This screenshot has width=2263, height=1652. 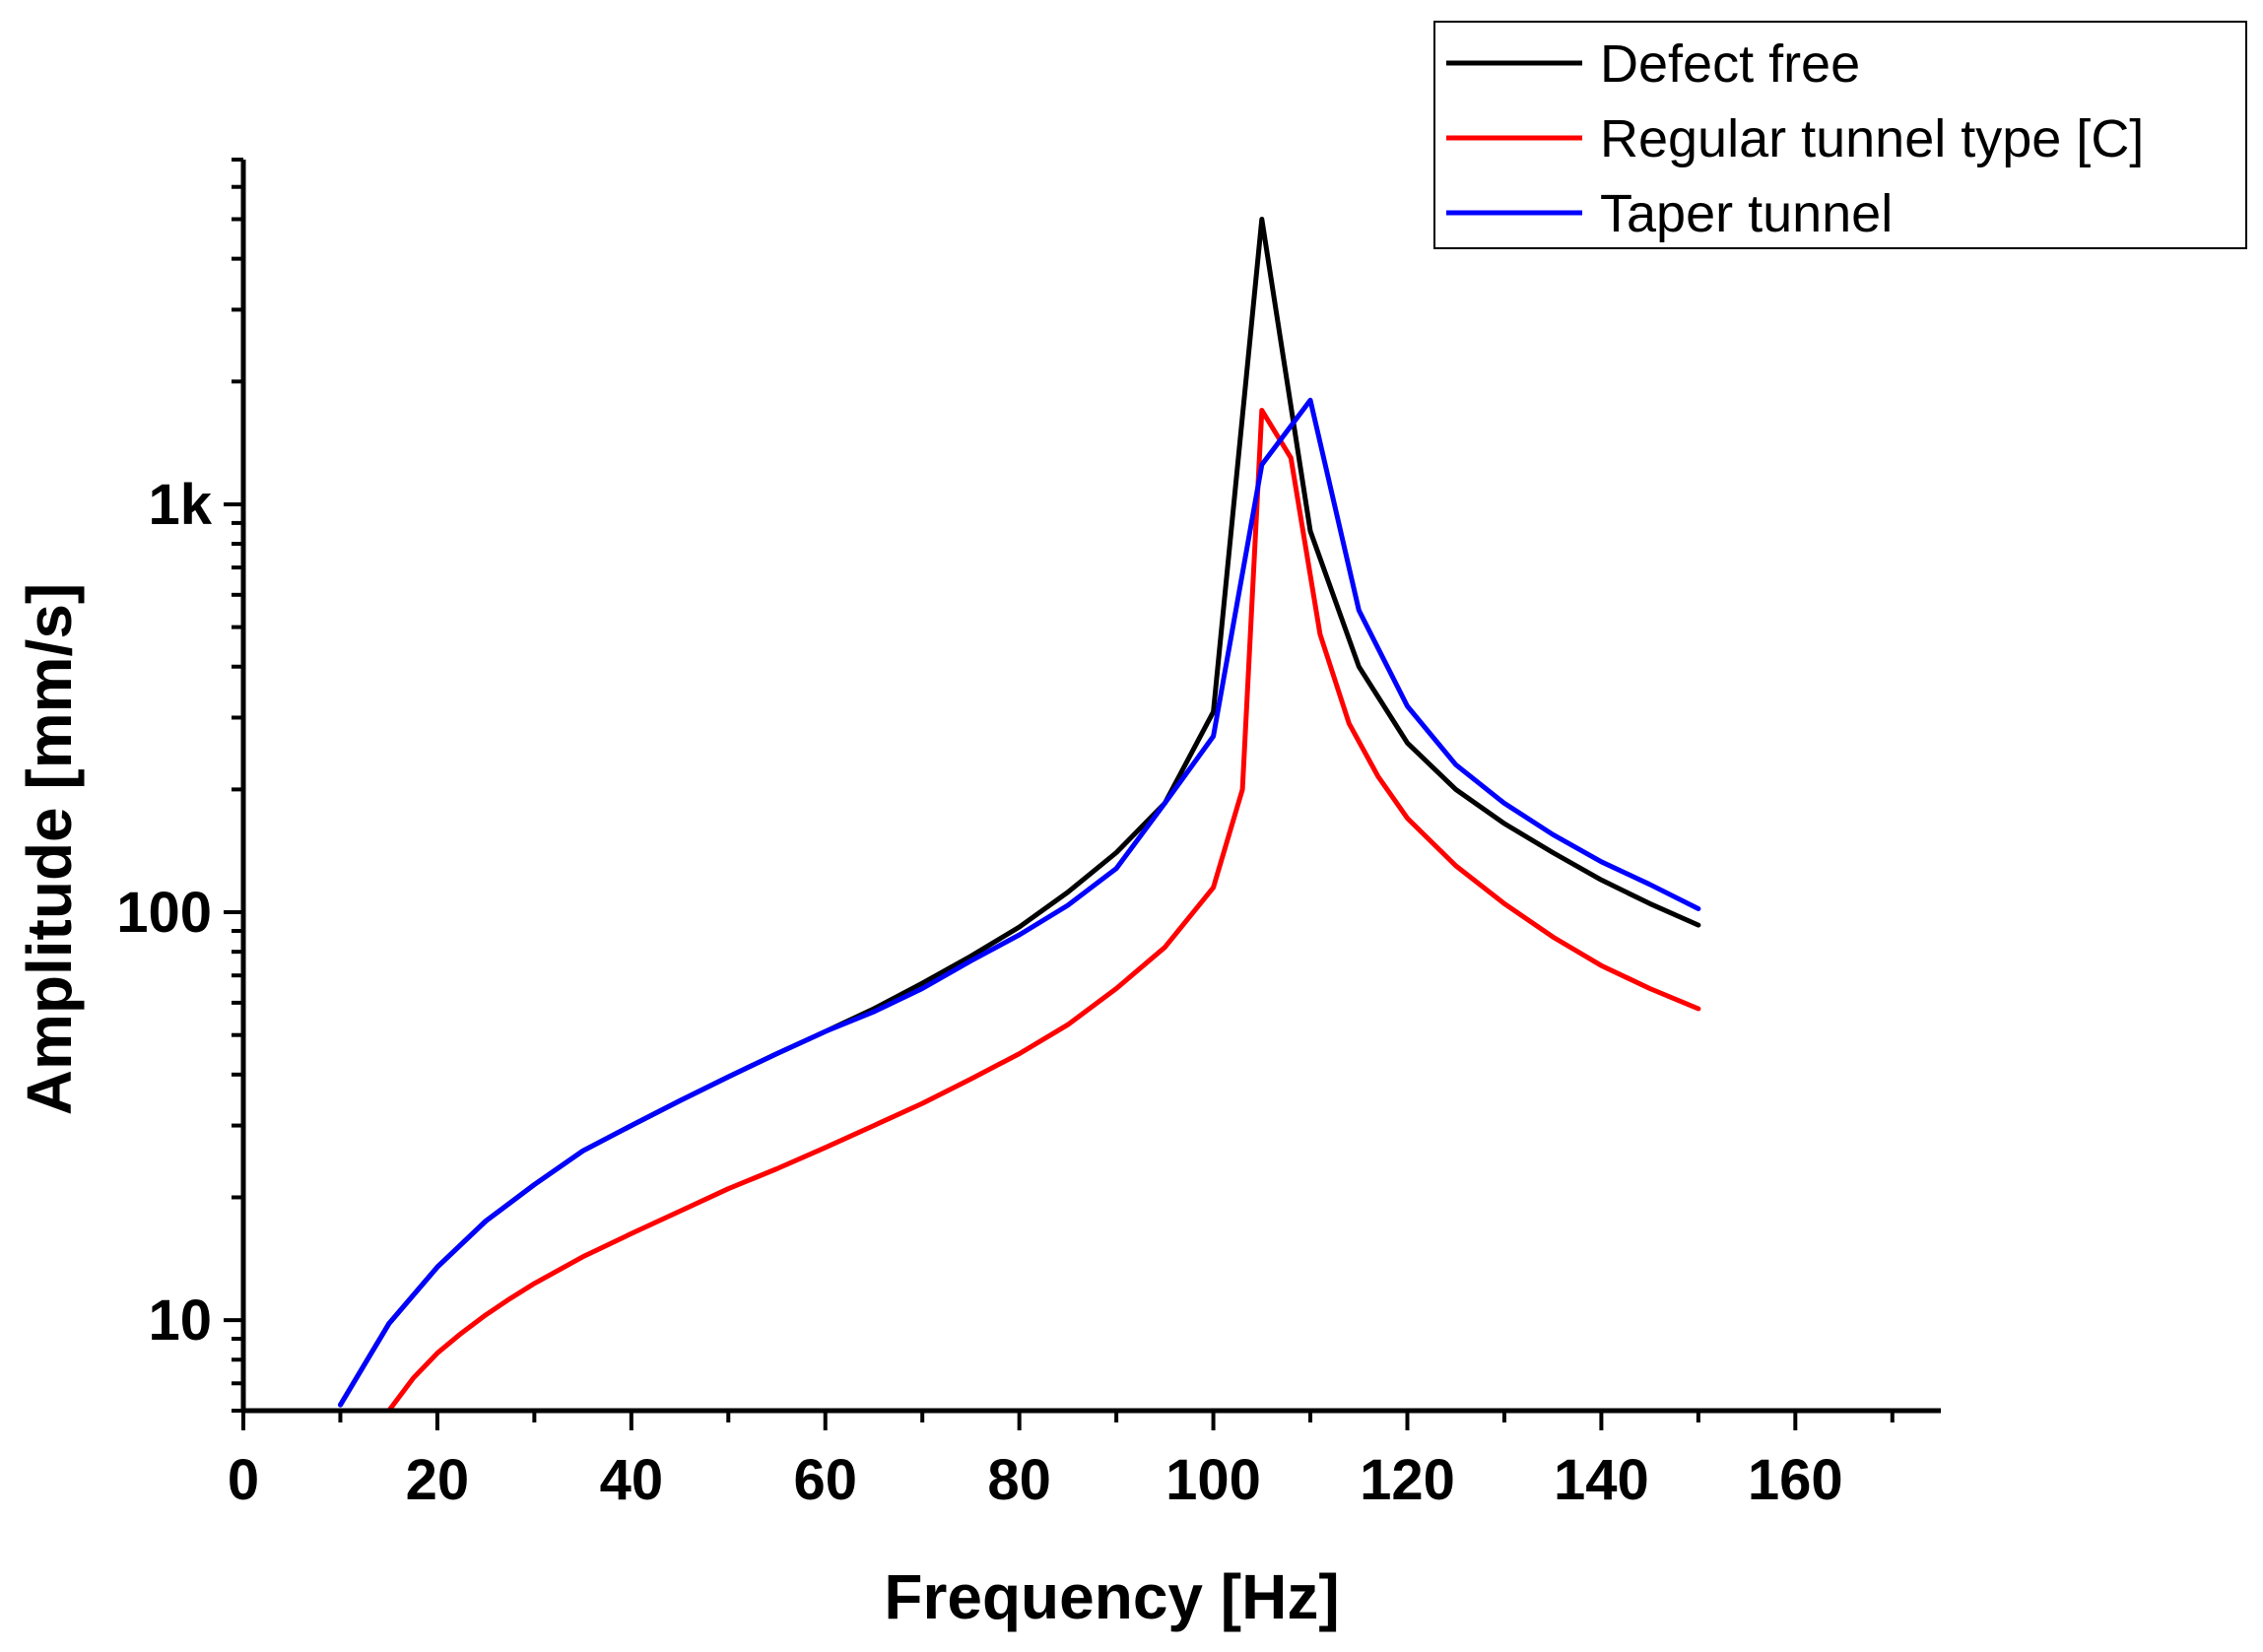 I want to click on legend-label: Taper tunnel, so click(x=1746, y=214).